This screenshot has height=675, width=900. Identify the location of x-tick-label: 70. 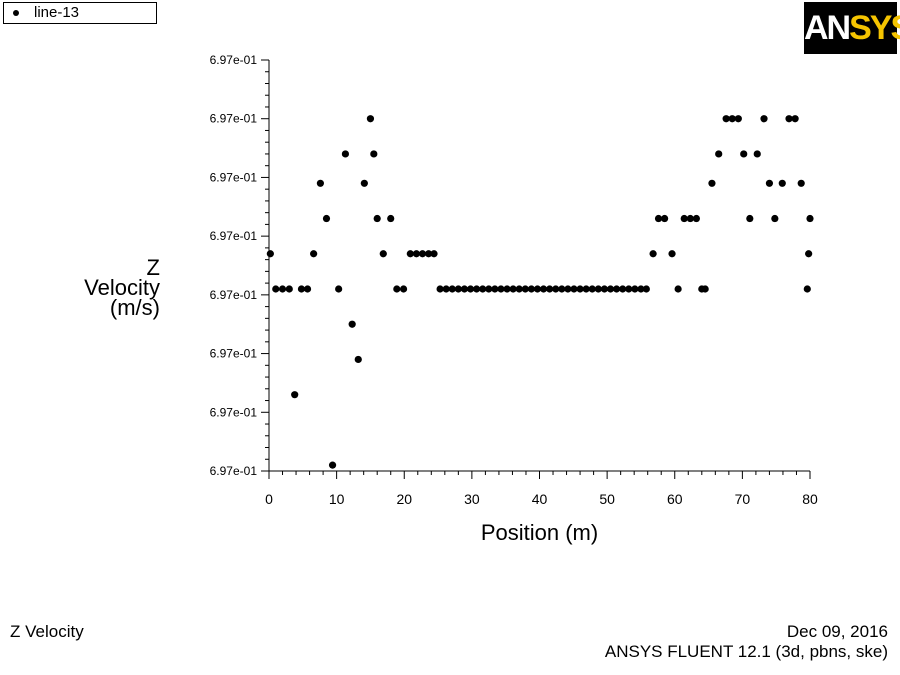
(743, 499).